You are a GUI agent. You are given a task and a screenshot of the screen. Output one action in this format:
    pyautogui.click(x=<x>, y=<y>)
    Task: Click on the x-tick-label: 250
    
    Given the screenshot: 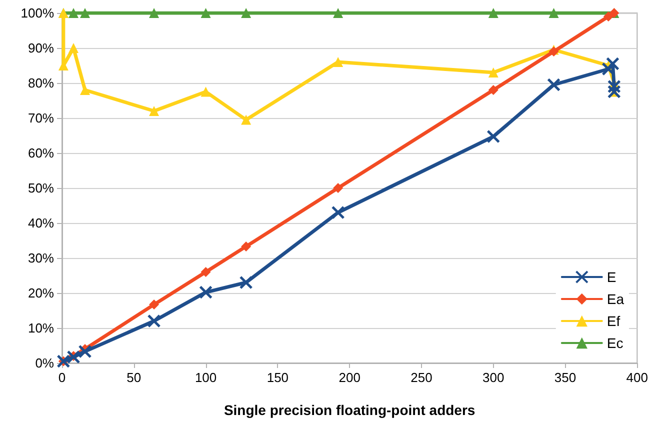 What is the action you would take?
    pyautogui.click(x=421, y=377)
    